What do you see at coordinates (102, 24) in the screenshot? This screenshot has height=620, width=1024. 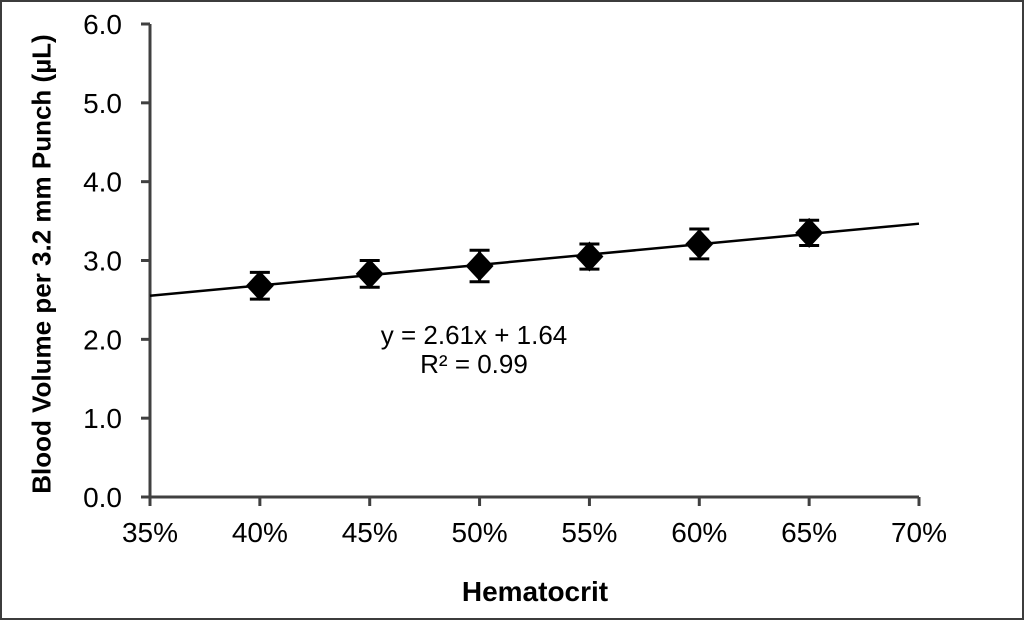 I see `y-tick-label: 6.0` at bounding box center [102, 24].